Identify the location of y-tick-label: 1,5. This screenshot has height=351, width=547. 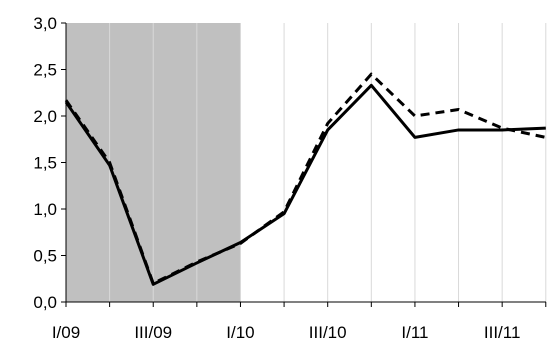
(45, 163).